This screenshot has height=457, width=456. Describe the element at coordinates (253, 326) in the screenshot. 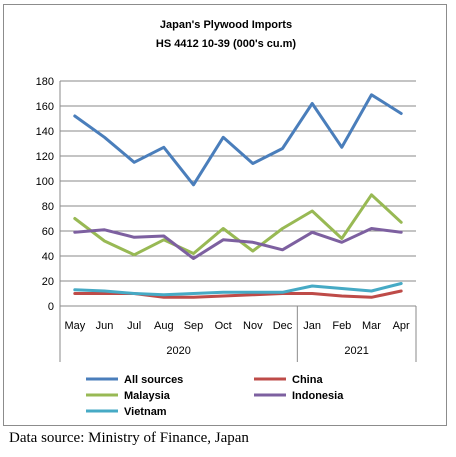

I see `x-tick-label: Nov` at that location.